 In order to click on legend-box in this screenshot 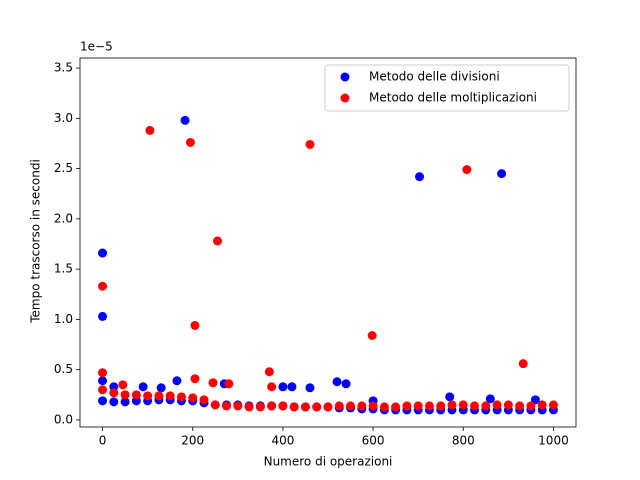, I will do `click(447, 88)`.